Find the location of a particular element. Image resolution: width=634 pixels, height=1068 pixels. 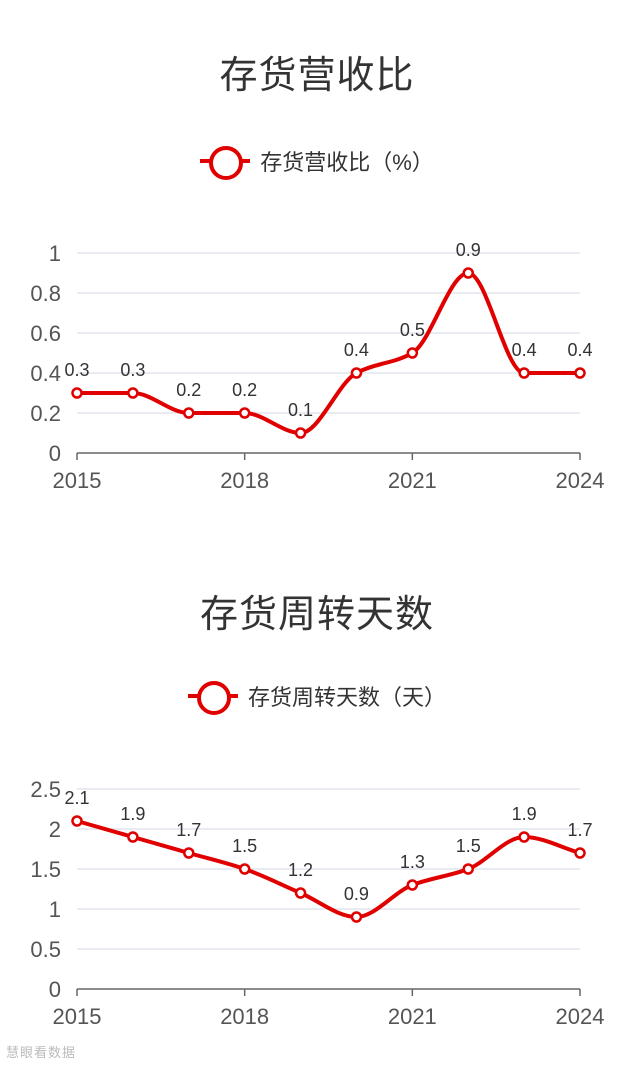

y-tick-label: 0.8 is located at coordinates (45, 293).